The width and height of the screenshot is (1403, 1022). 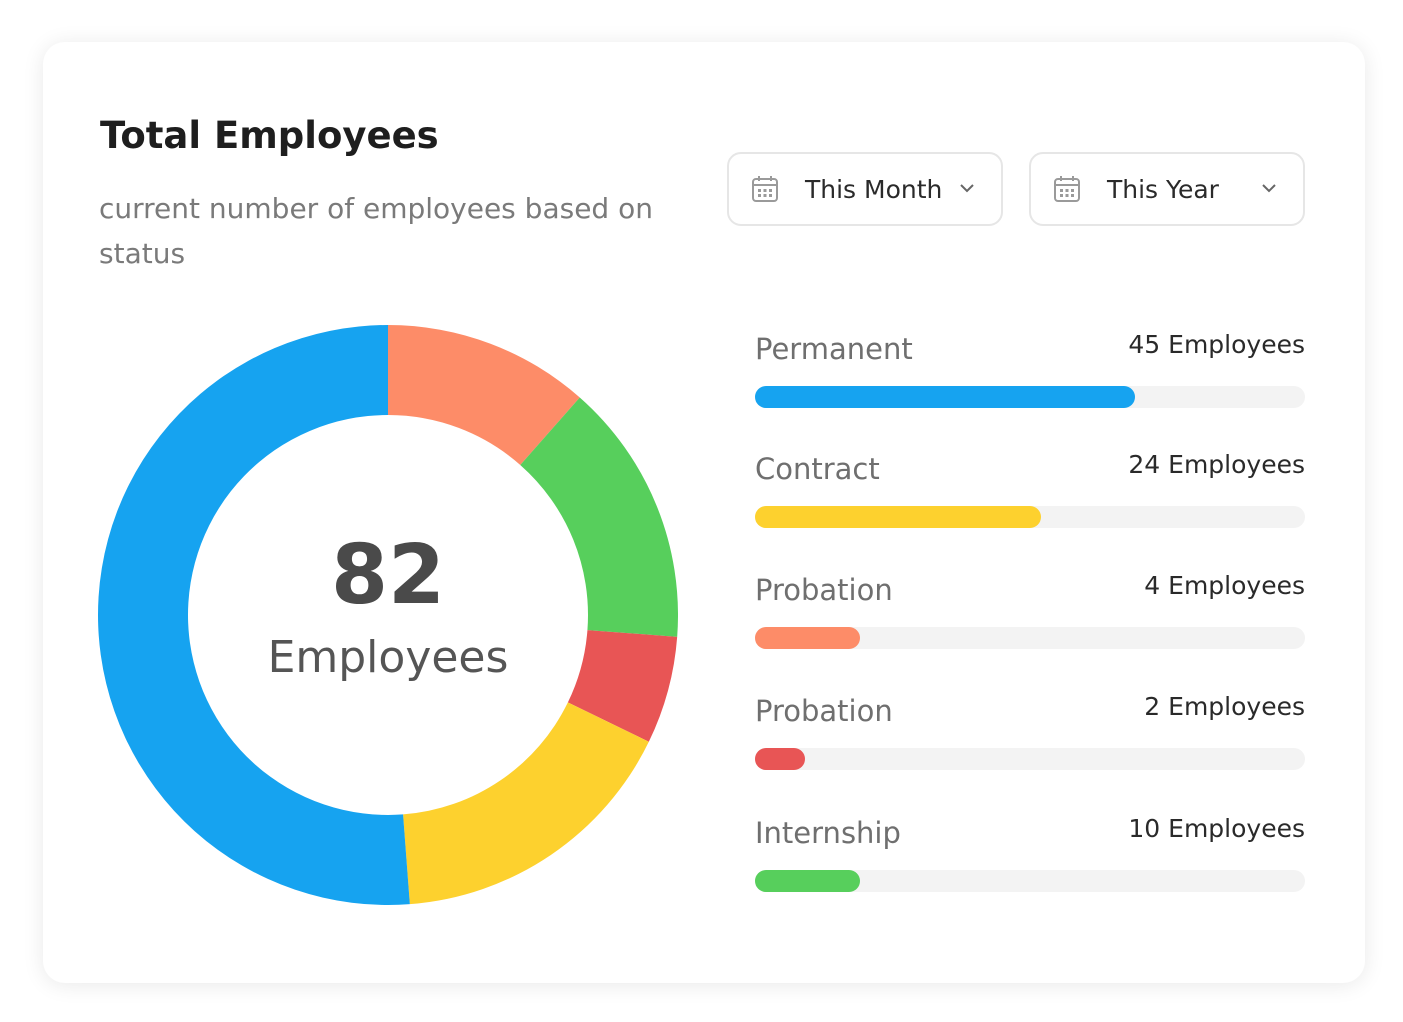 I want to click on donut-center-value: 82, so click(x=388, y=575).